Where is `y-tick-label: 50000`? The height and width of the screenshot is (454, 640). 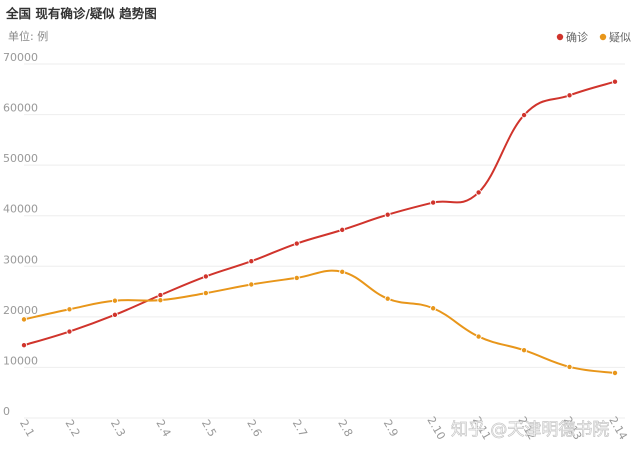
y-tick-label: 50000 is located at coordinates (20, 158).